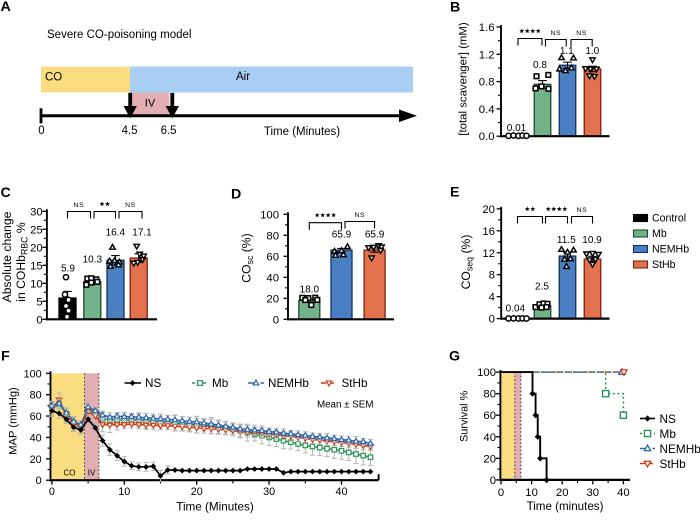  What do you see at coordinates (488, 254) in the screenshot?
I see `svg-text: 12` at bounding box center [488, 254].